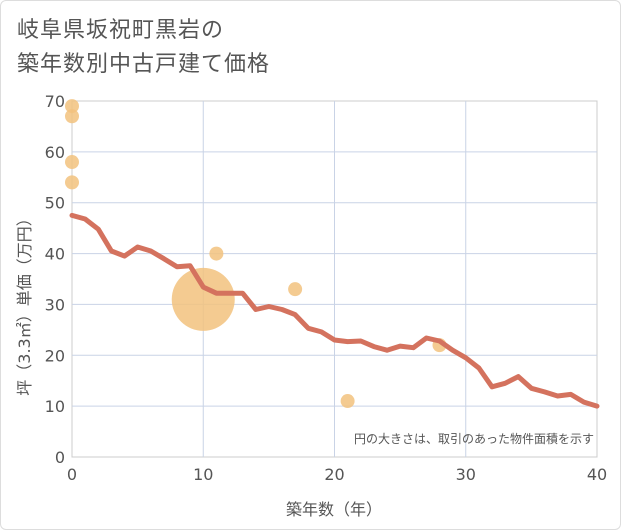 This screenshot has width=621, height=530. I want to click on x-tick-label-40: 40, so click(597, 474).